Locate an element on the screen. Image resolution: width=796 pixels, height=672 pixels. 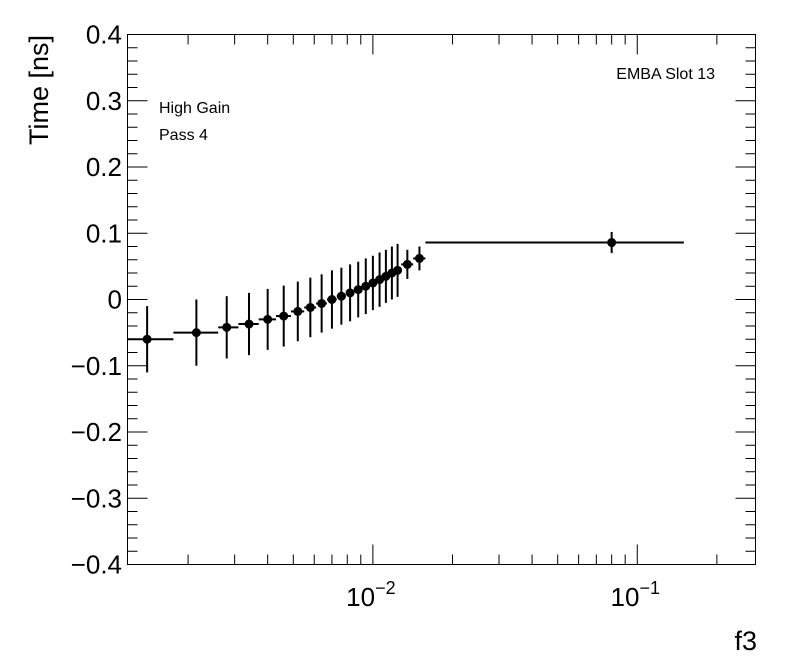
y-tick-label: −0.2 is located at coordinates (96, 432).